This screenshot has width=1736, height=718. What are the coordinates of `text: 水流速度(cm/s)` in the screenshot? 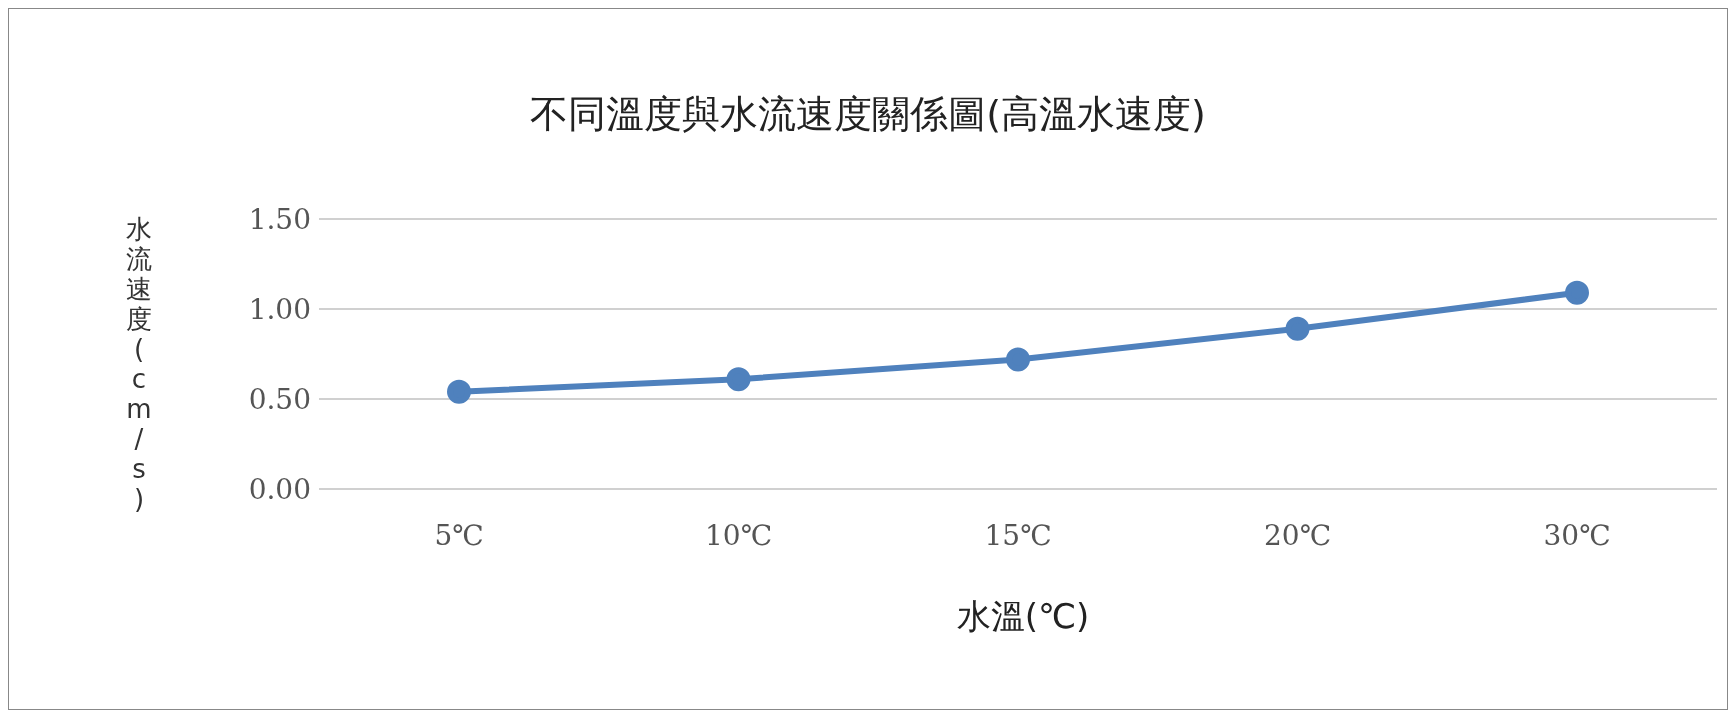 It's located at (139, 364).